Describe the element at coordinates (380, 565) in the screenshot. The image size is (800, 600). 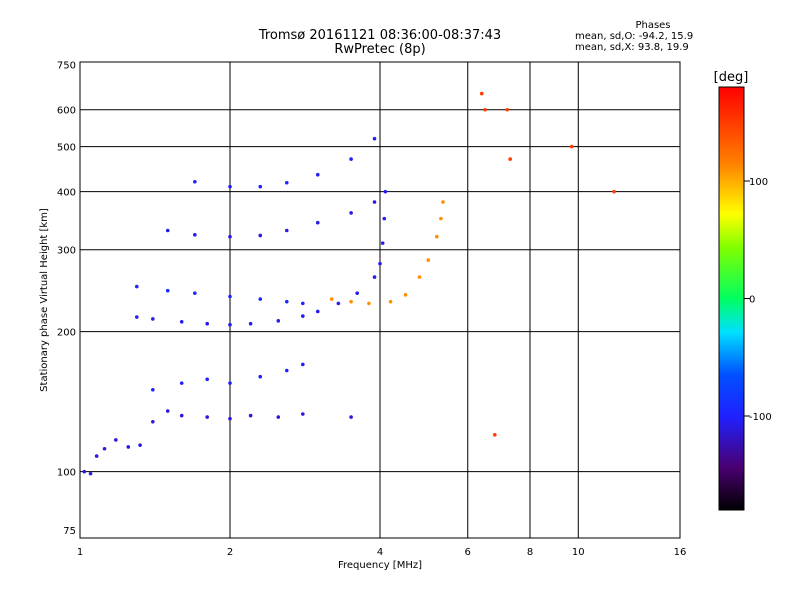
I see `x-axis-label: Frequency [MHz]` at that location.